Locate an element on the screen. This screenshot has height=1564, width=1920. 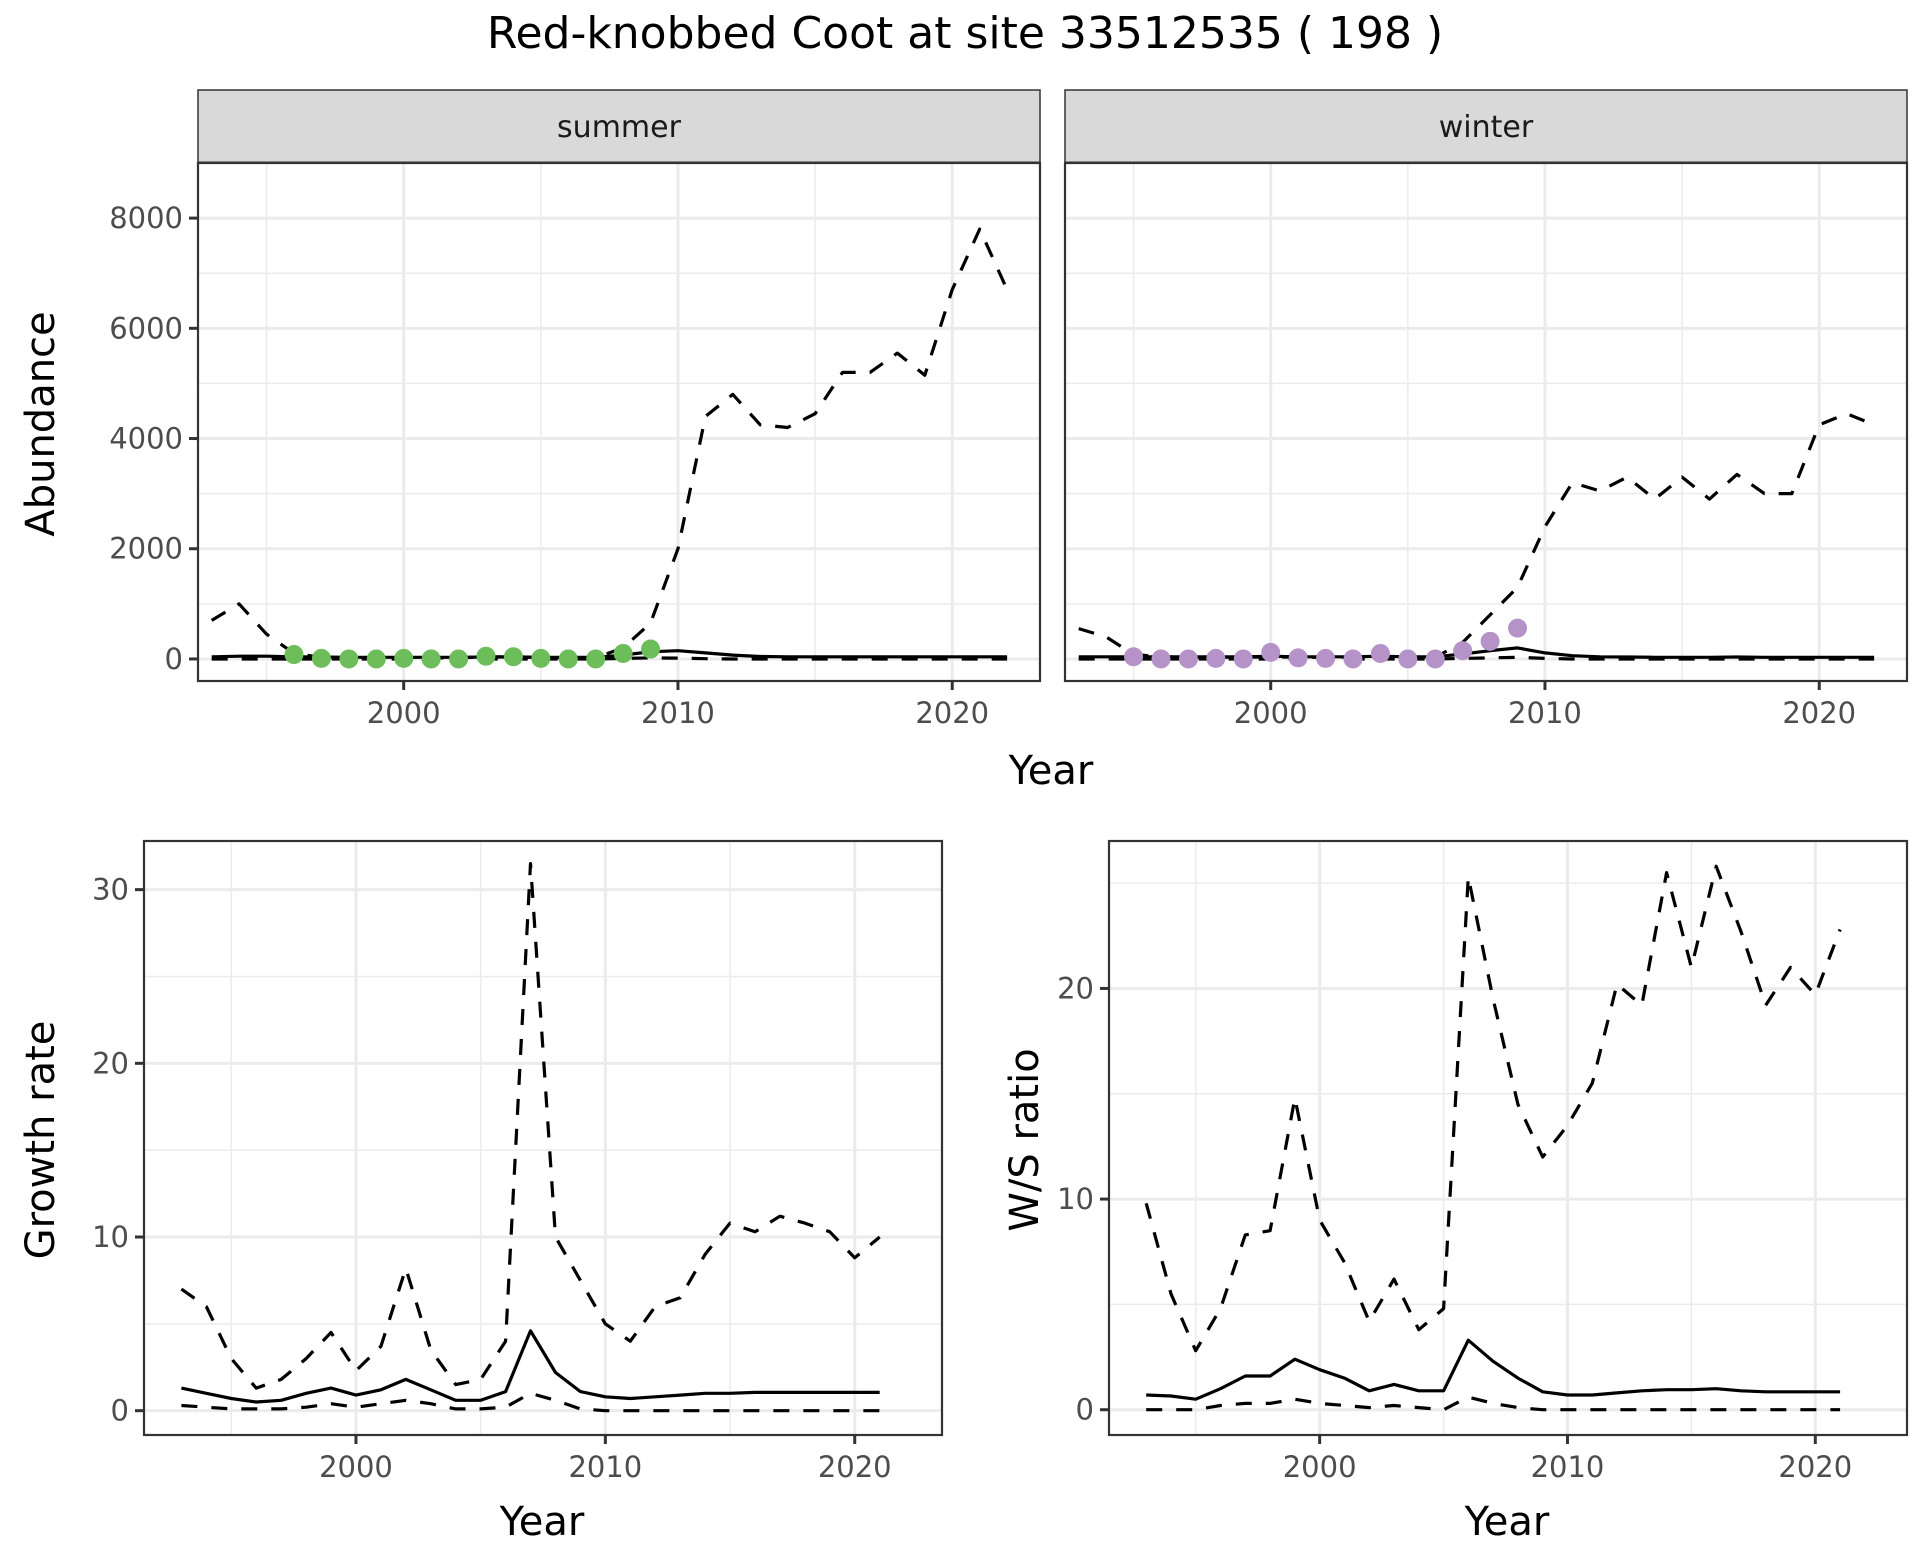
strip-summer: summer is located at coordinates (619, 127).